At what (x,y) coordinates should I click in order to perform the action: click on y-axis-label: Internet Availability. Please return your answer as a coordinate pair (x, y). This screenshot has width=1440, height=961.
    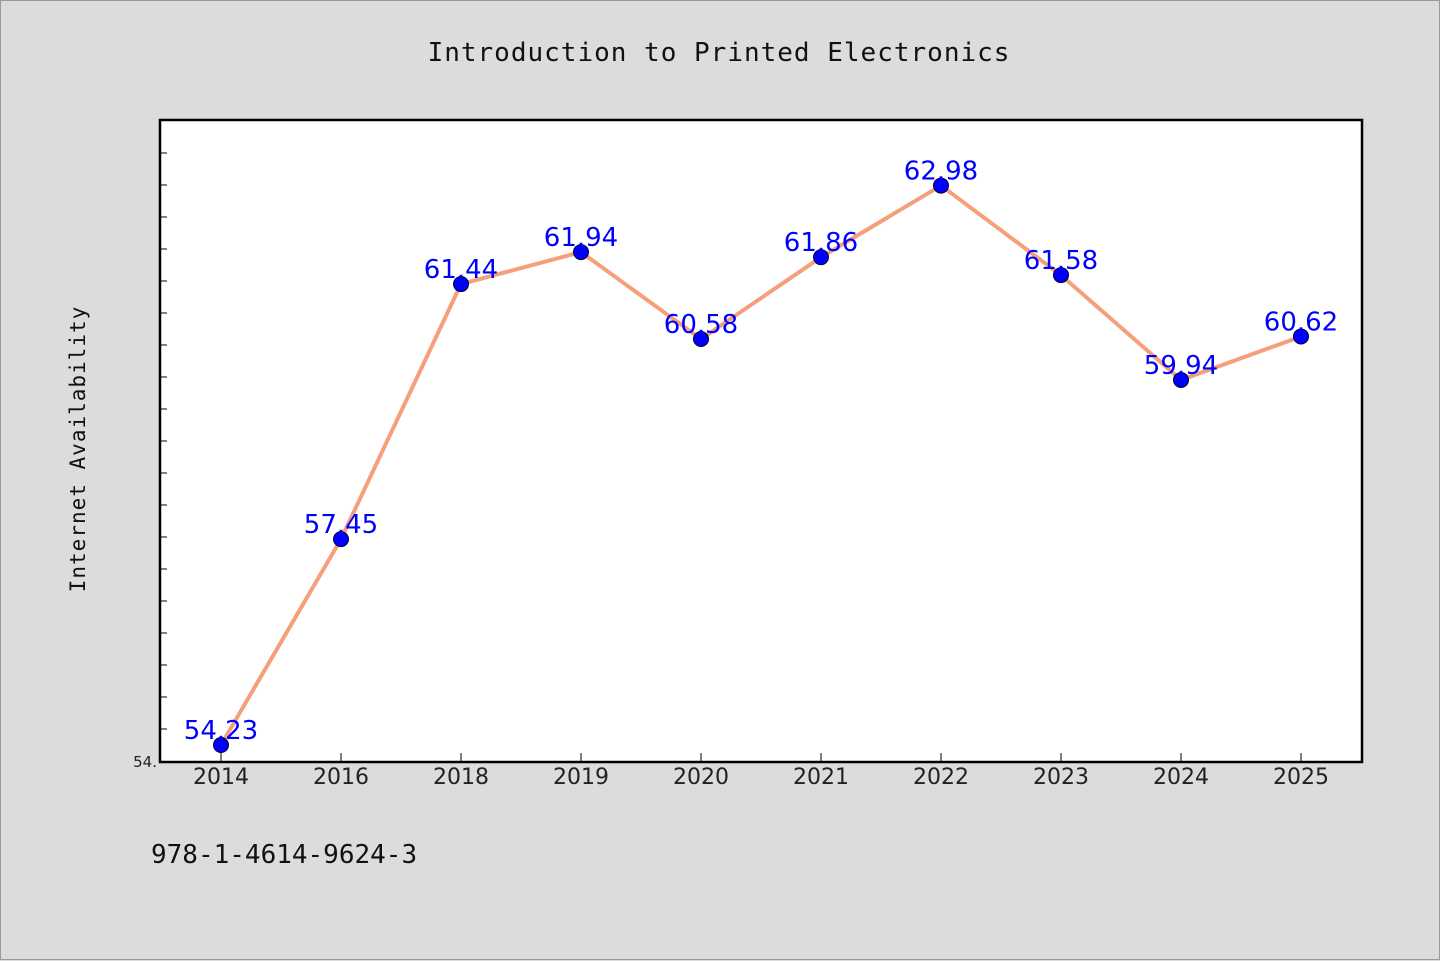
    Looking at the image, I should click on (78, 449).